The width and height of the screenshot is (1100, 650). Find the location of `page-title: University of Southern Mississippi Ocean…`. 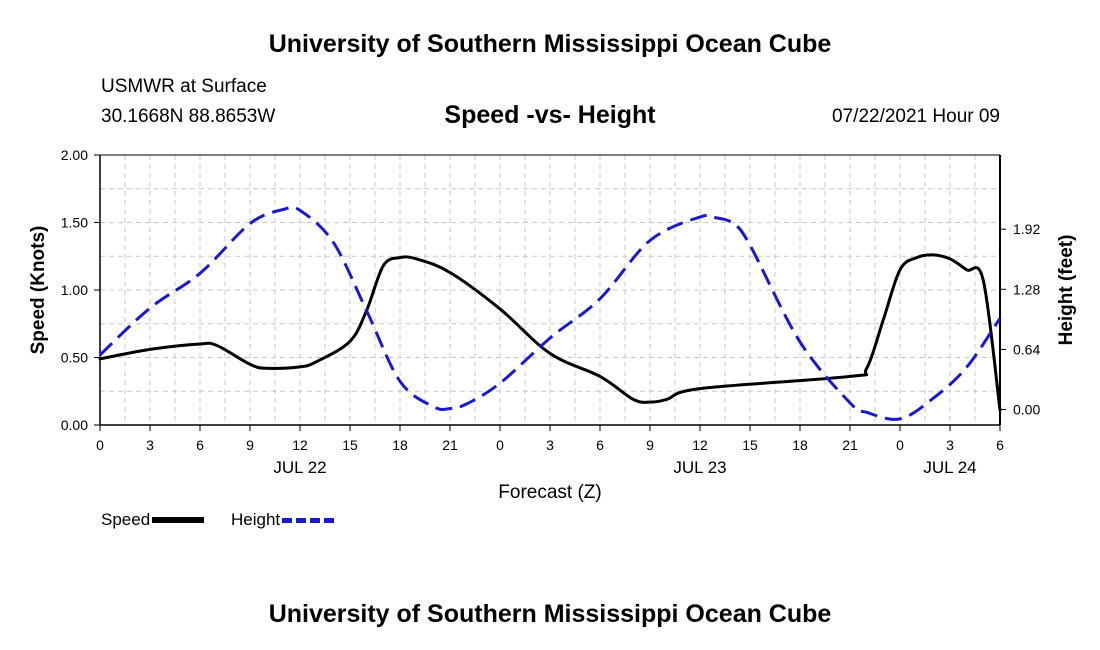

page-title: University of Southern Mississippi Ocean… is located at coordinates (550, 44).